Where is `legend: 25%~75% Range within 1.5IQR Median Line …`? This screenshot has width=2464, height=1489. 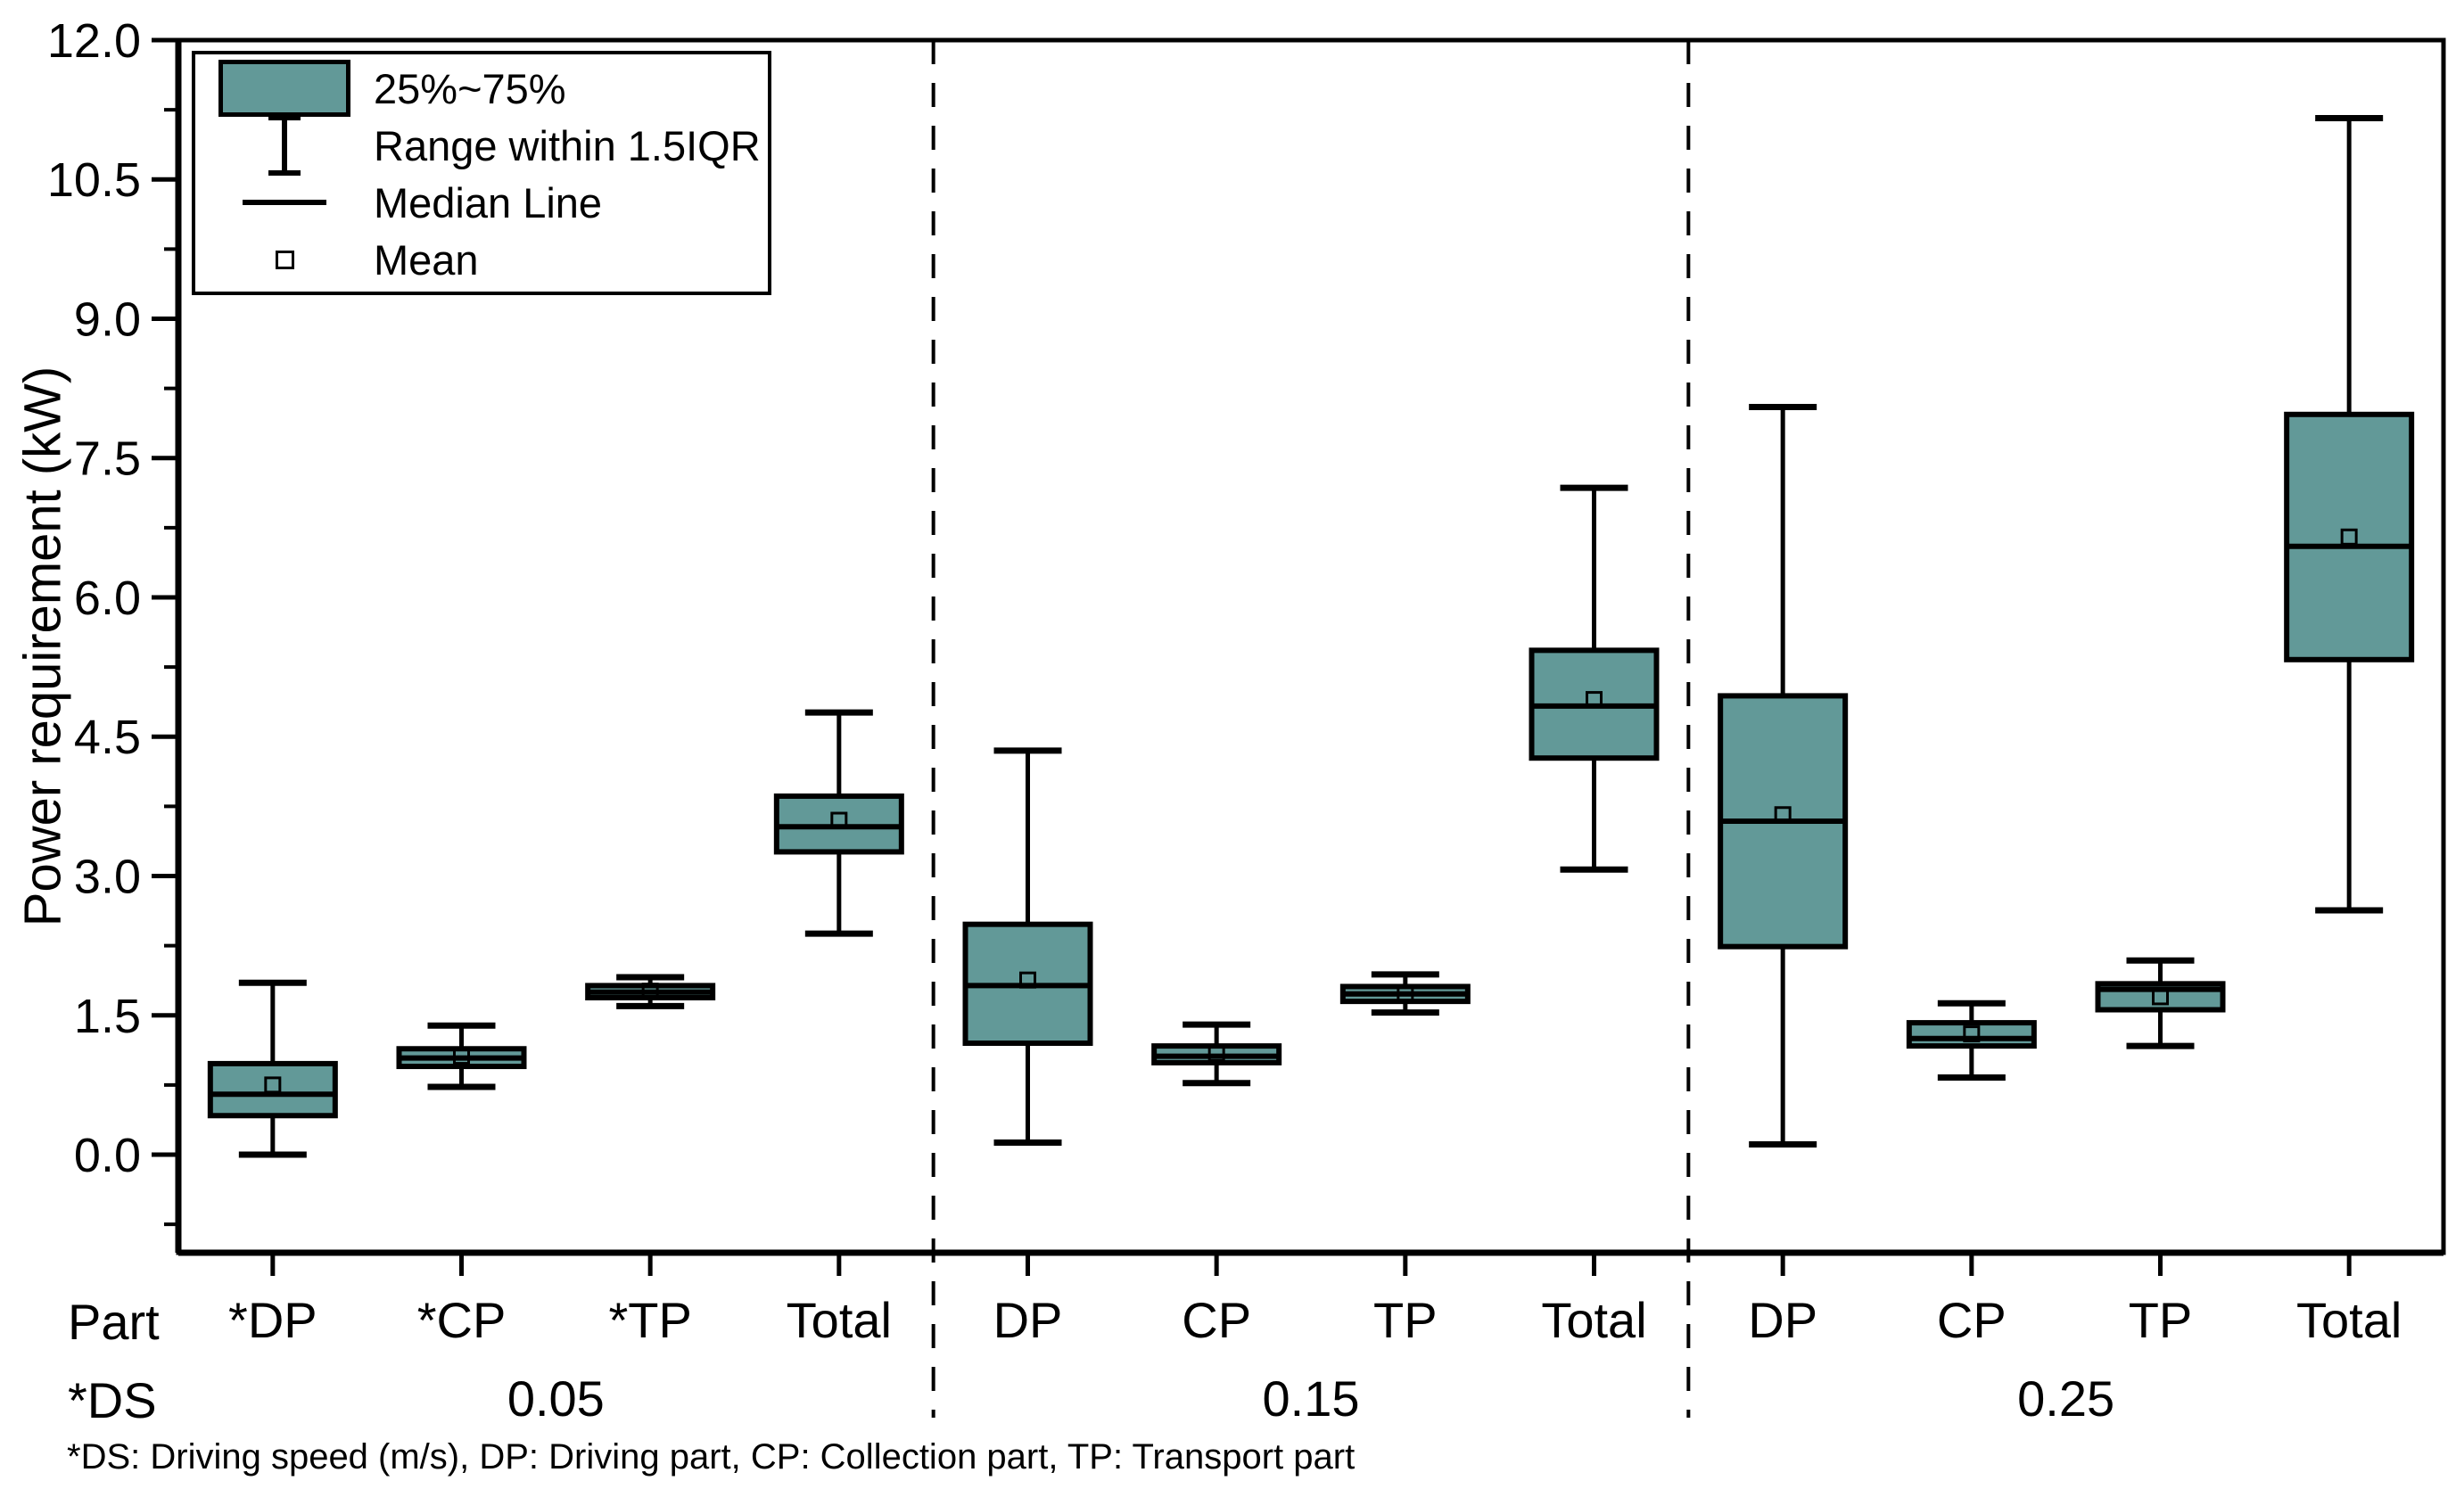 legend: 25%~75% Range within 1.5IQR Median Line … is located at coordinates (481, 173).